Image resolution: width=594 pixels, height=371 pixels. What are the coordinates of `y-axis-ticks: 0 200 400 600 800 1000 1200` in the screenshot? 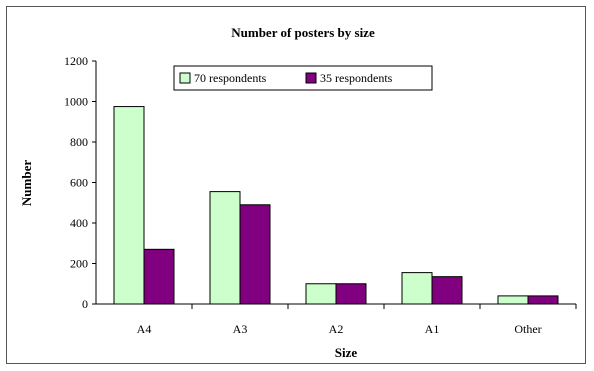 It's located at (80, 182).